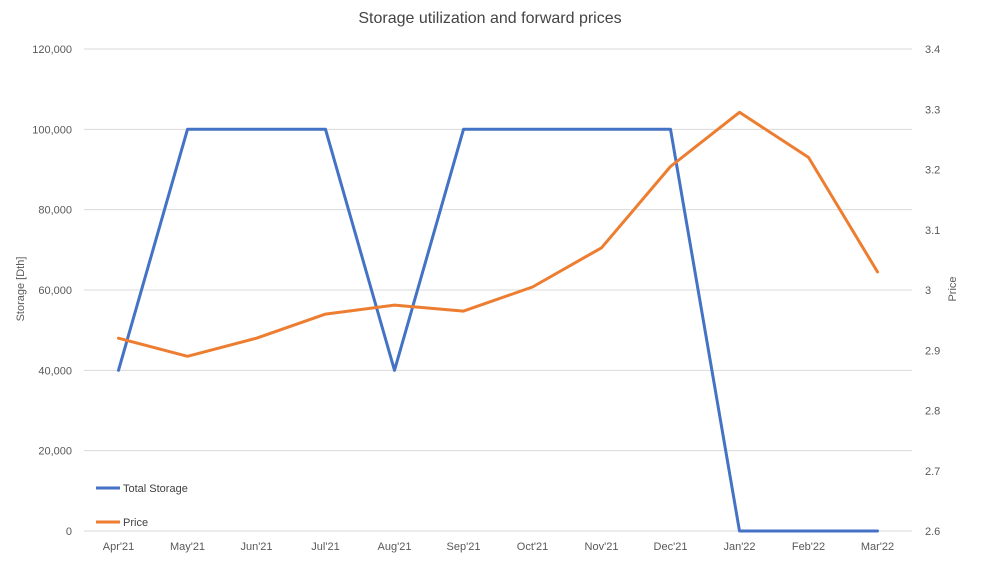  Describe the element at coordinates (52, 130) in the screenshot. I see `left-tick-label: 100,000` at that location.